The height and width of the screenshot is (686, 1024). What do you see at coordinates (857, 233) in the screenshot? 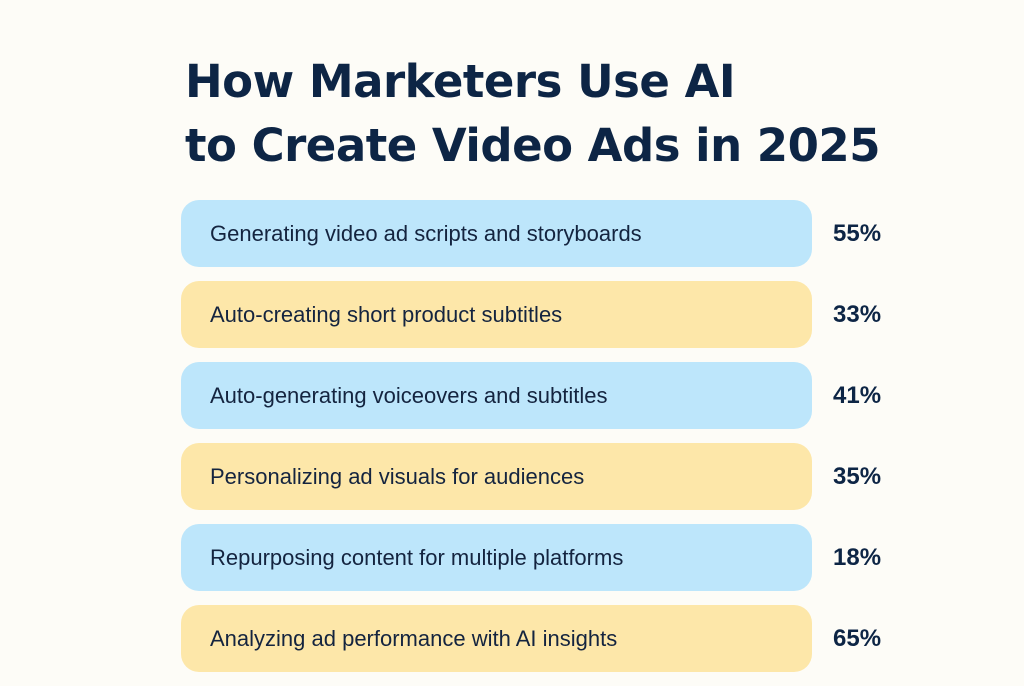
I see `stat-value: 55%` at bounding box center [857, 233].